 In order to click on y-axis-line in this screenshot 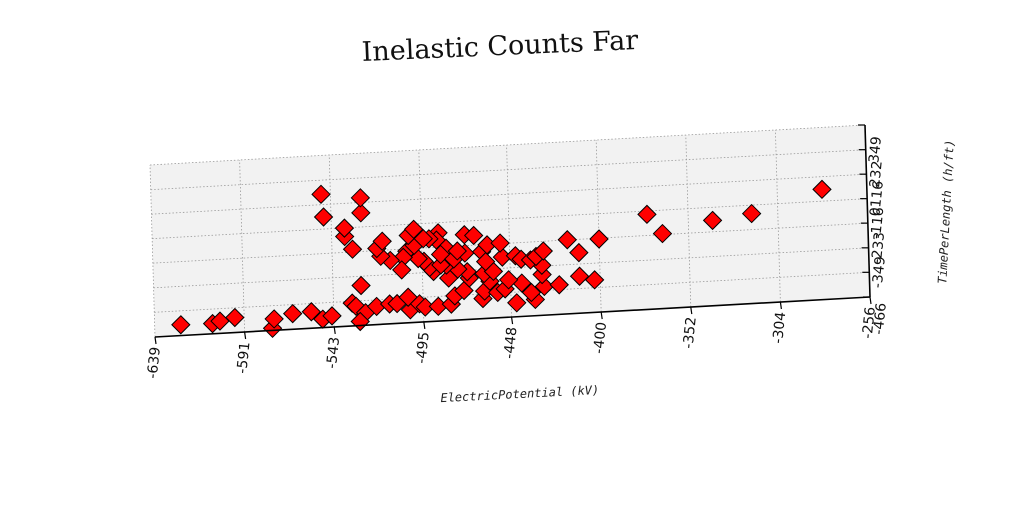, I will do `click(867, 211)`.